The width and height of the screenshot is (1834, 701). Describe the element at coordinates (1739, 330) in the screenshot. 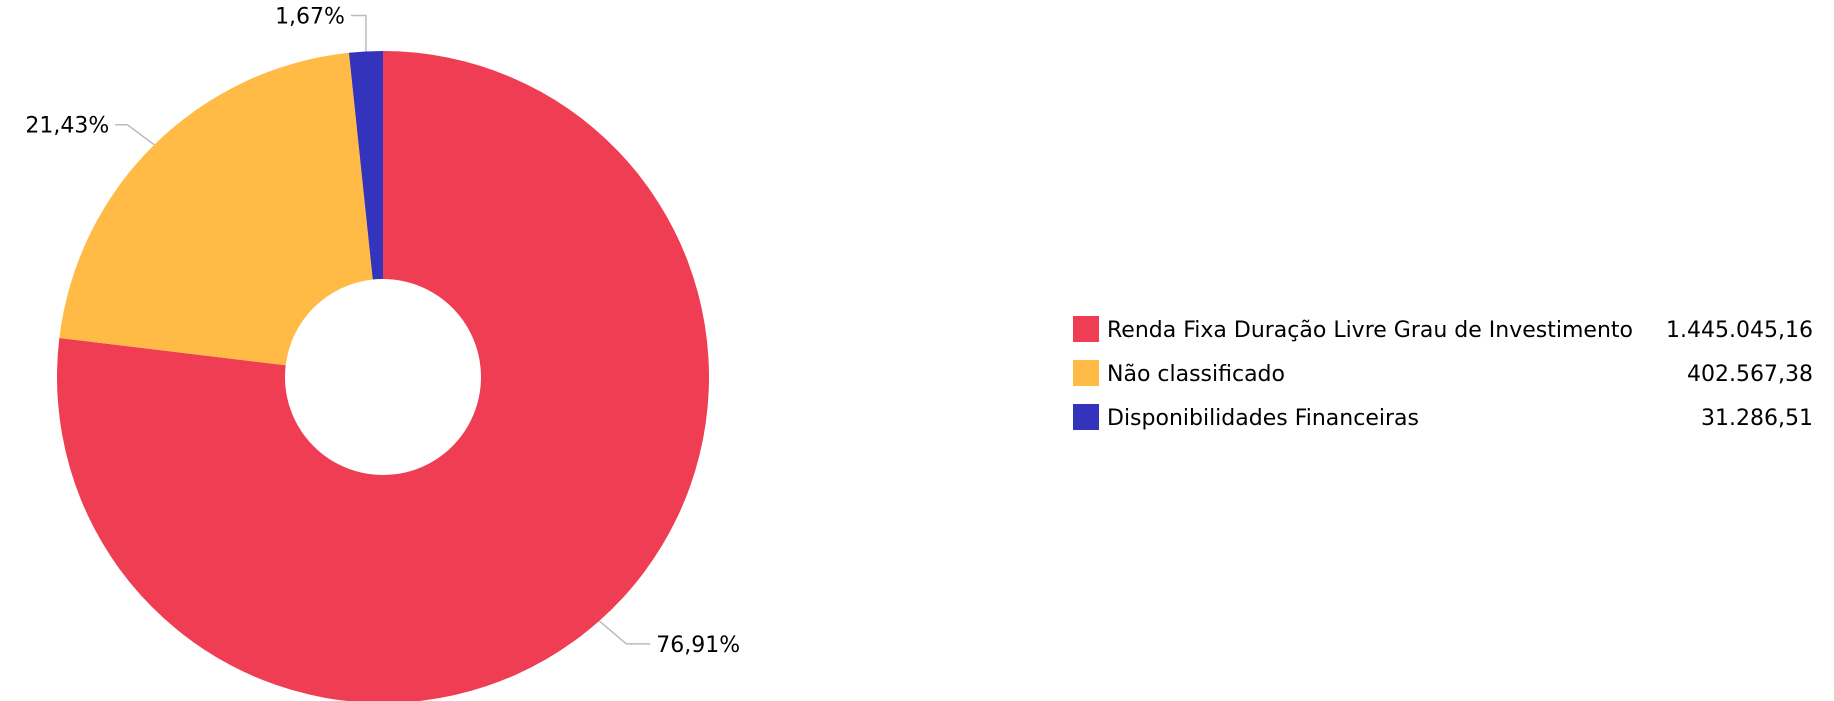

I see `legend-value: 1.445.045,16` at that location.